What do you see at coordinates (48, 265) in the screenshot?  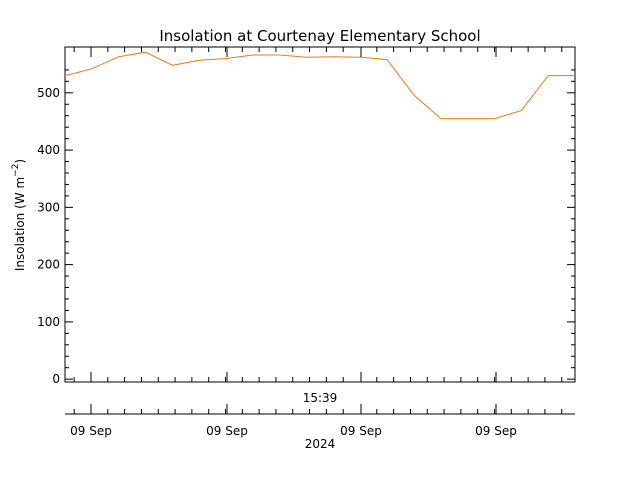 I see `y-tick-label: 200` at bounding box center [48, 265].